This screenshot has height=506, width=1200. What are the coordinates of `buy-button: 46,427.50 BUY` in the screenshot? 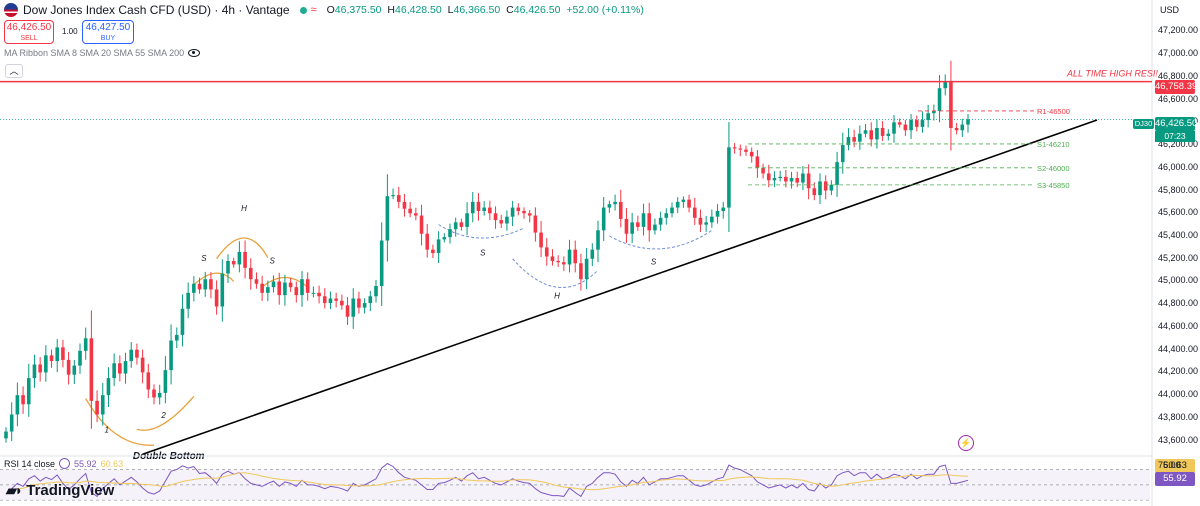 It's located at (108, 32).